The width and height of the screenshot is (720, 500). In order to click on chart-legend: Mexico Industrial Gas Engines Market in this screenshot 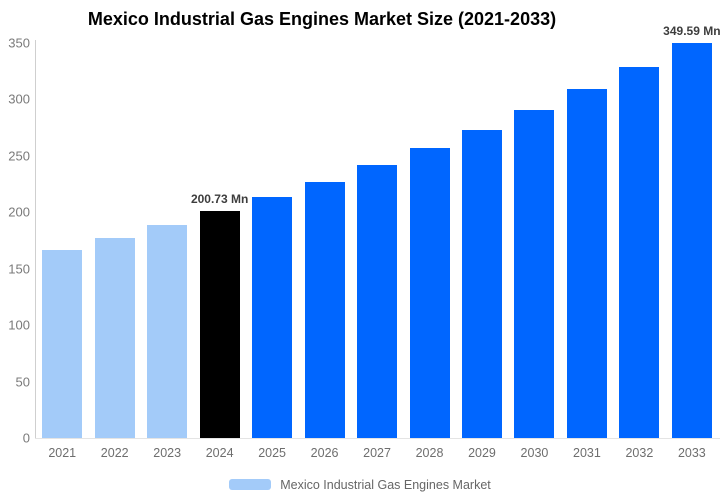, I will do `click(360, 484)`.